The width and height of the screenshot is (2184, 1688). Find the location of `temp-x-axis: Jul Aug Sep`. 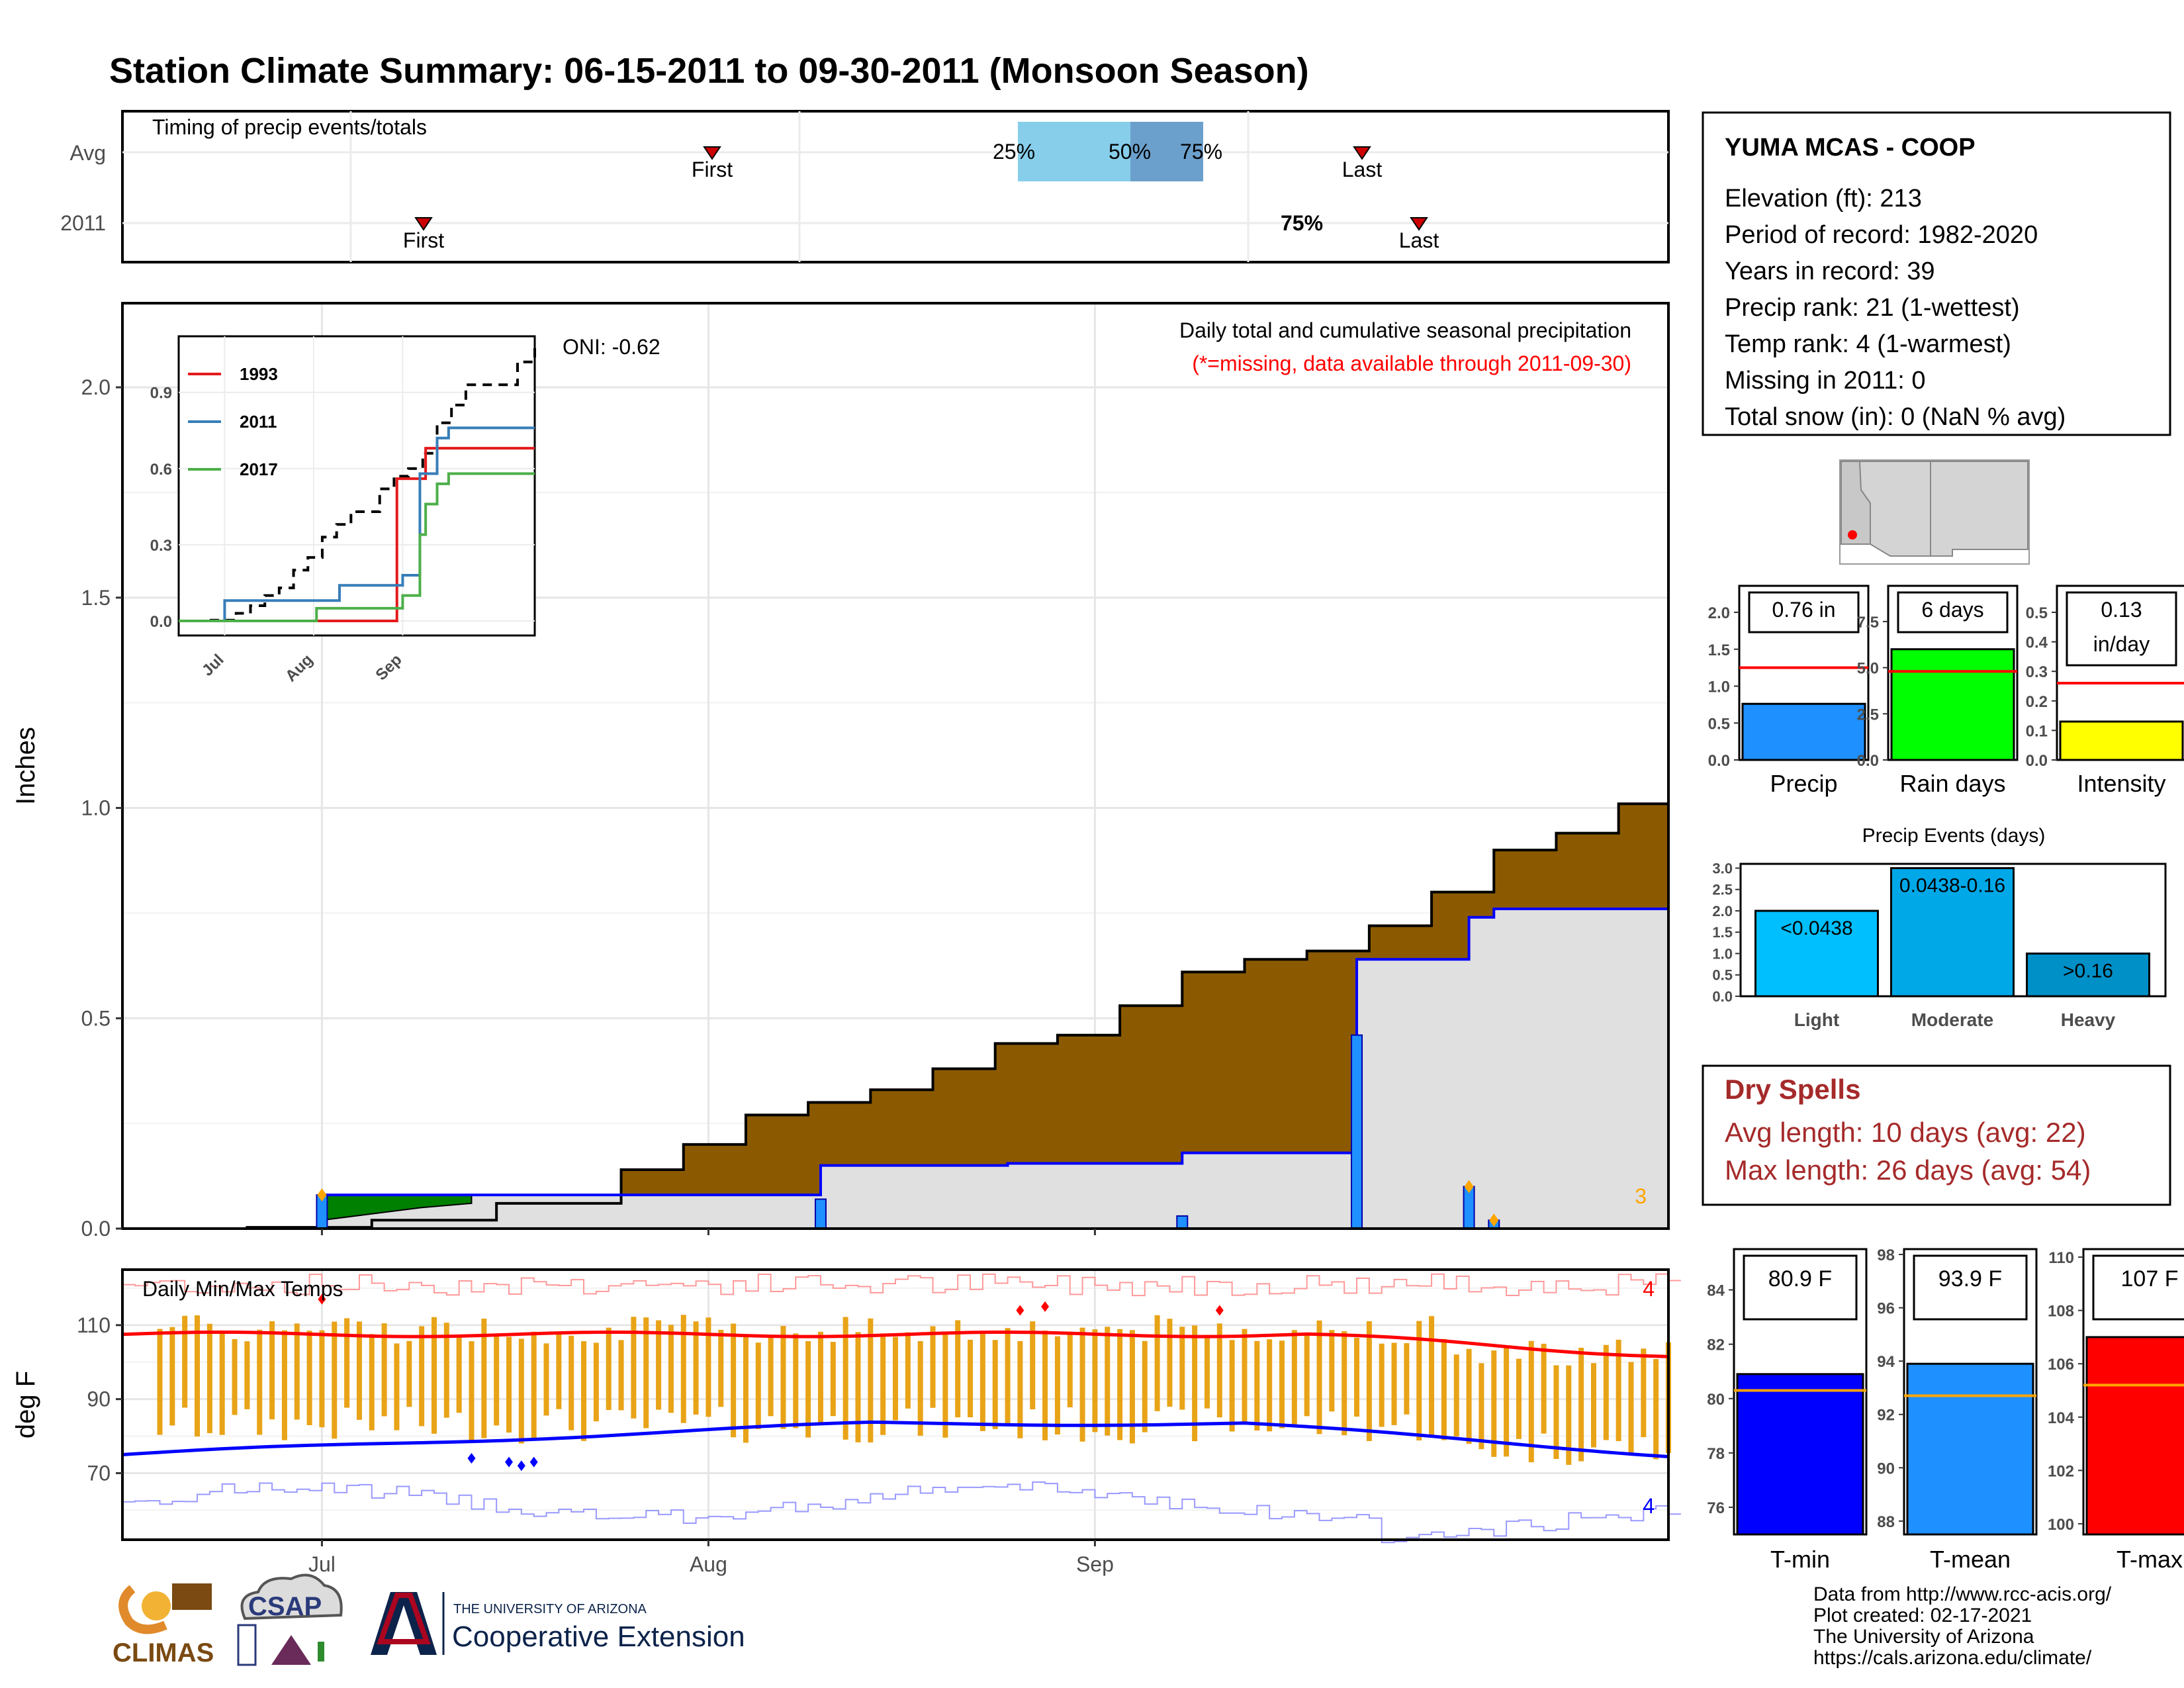

temp-x-axis: Jul Aug Sep is located at coordinates (711, 1558).